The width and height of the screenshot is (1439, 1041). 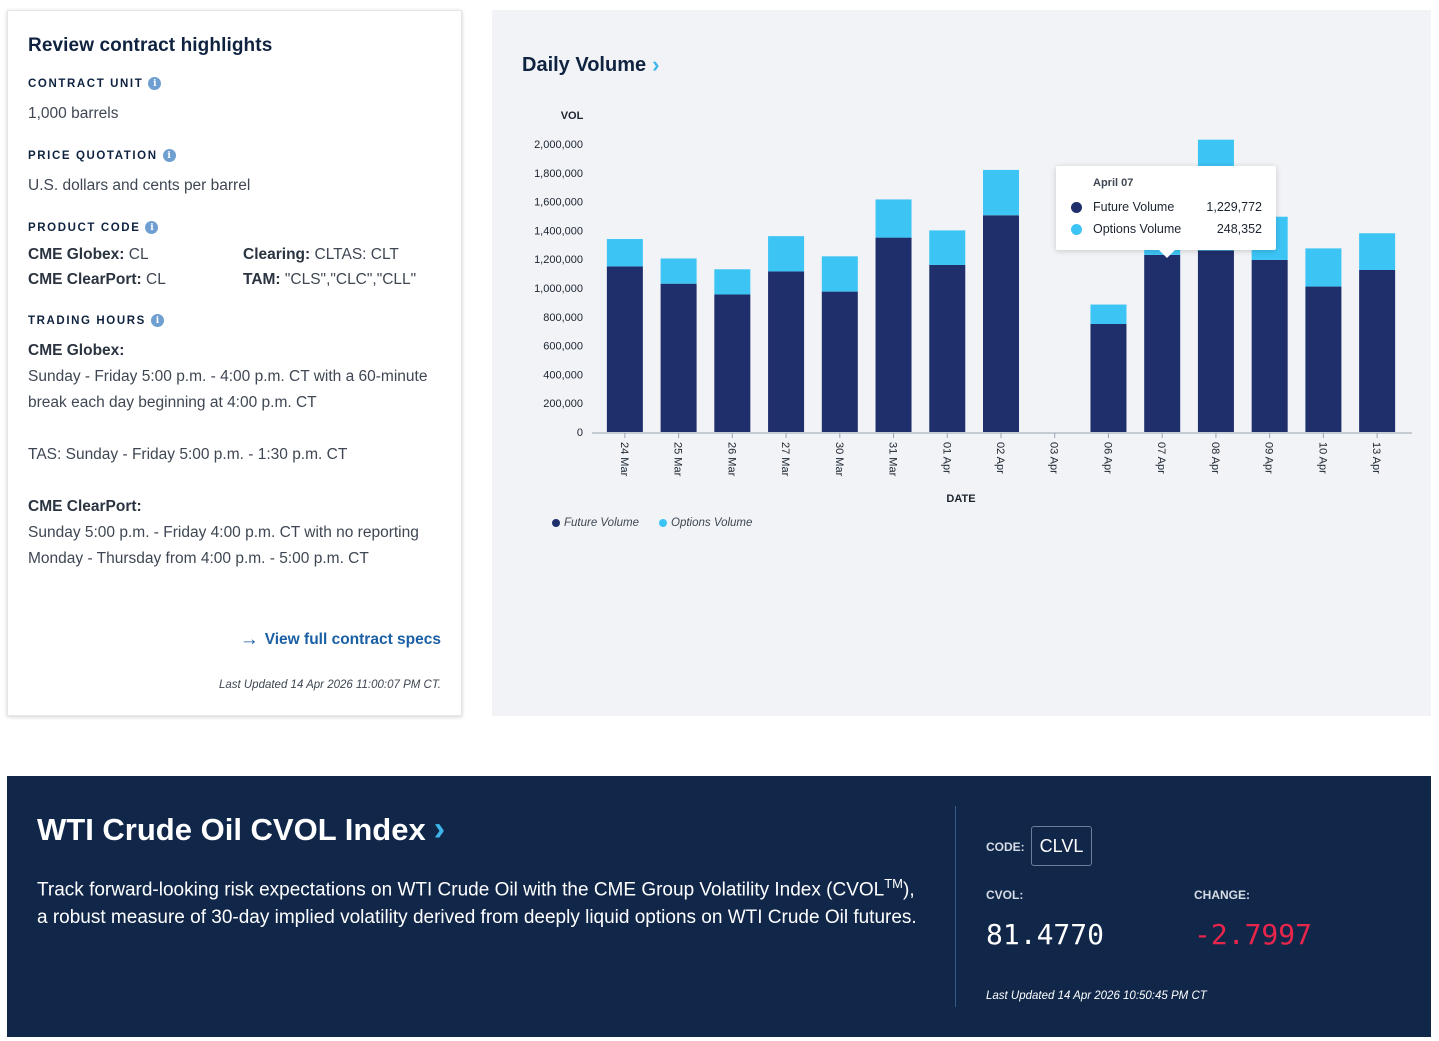 What do you see at coordinates (156, 279) in the screenshot?
I see `clearport-code-value: CL` at bounding box center [156, 279].